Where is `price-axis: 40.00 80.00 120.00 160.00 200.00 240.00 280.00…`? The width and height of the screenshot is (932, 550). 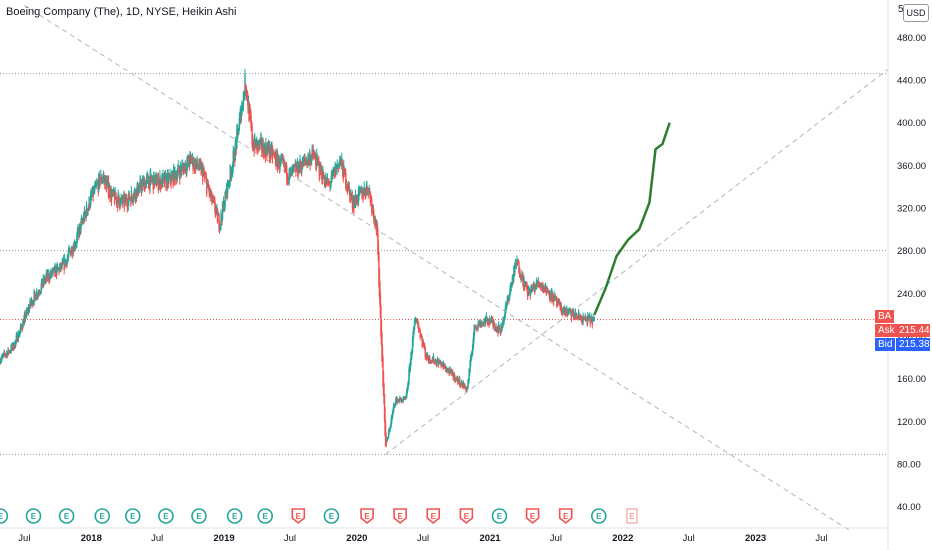 price-axis: 40.00 80.00 120.00 160.00 200.00 240.00 280.00… is located at coordinates (911, 273).